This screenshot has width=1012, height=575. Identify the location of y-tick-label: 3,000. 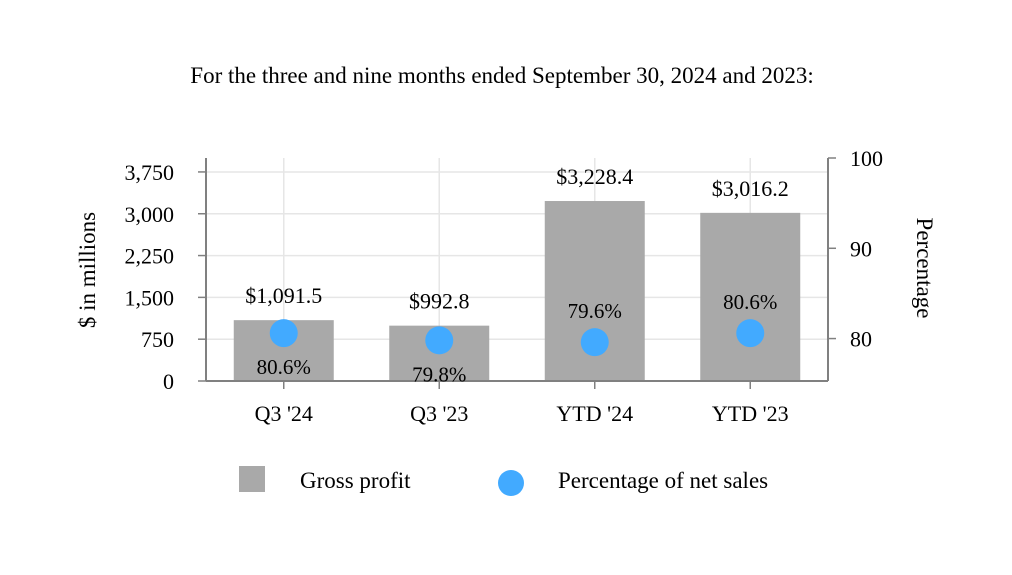
(150, 214).